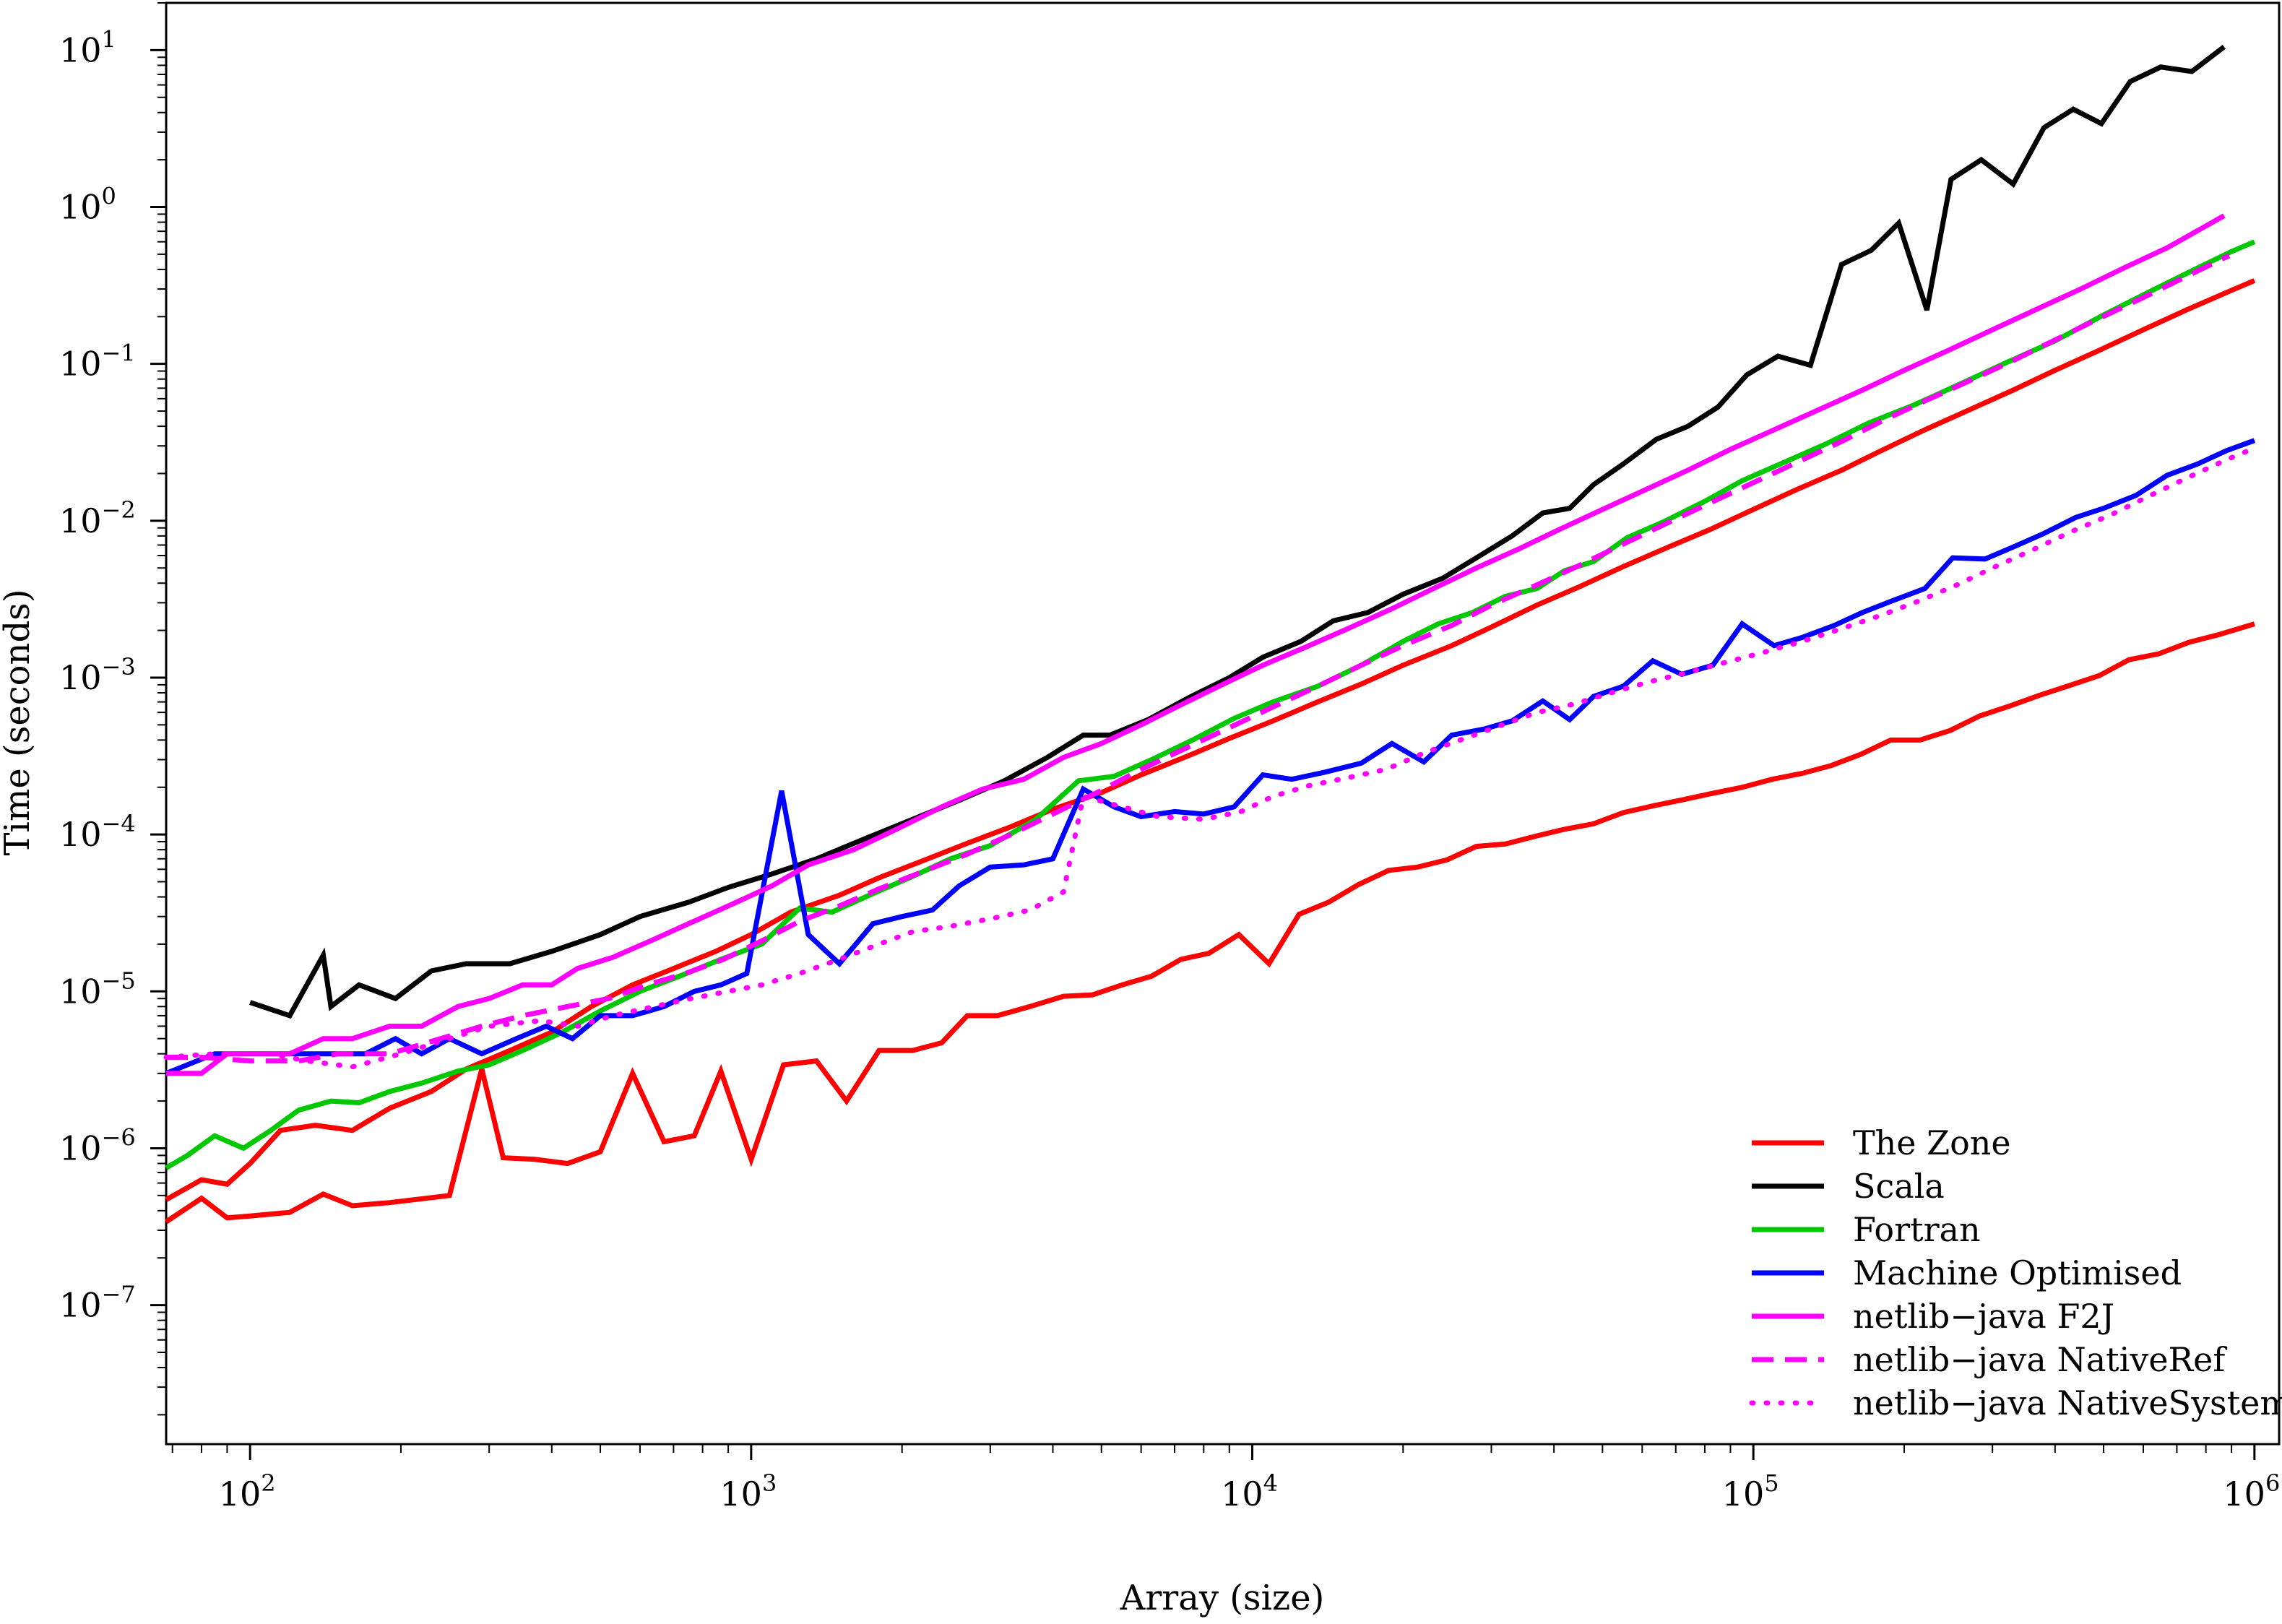 The height and width of the screenshot is (1624, 2282). What do you see at coordinates (97, 675) in the screenshot?
I see `y-tick-label: 10⁻³` at bounding box center [97, 675].